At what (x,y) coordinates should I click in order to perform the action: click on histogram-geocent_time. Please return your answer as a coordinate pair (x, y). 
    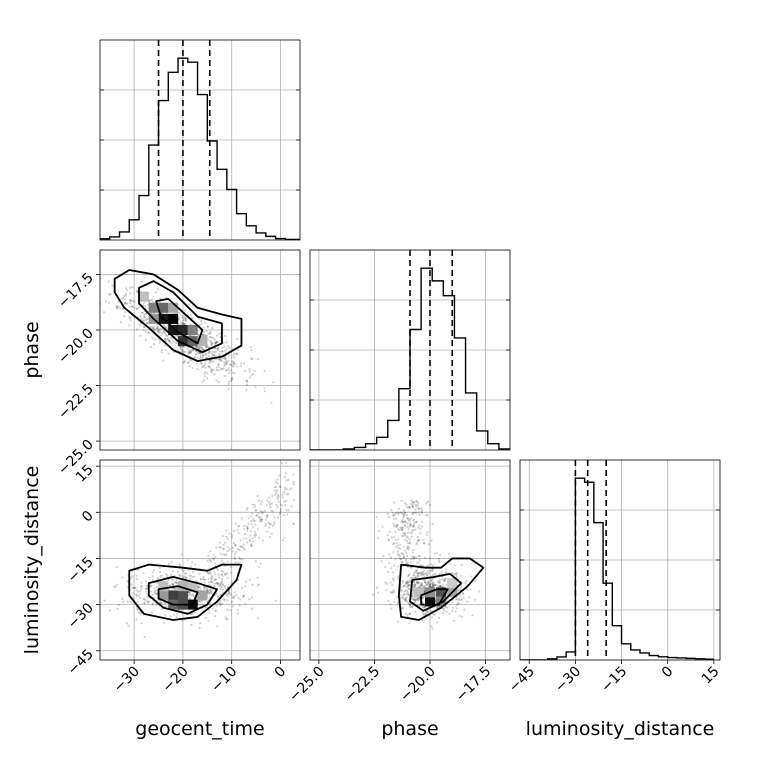
    Looking at the image, I should click on (200, 148).